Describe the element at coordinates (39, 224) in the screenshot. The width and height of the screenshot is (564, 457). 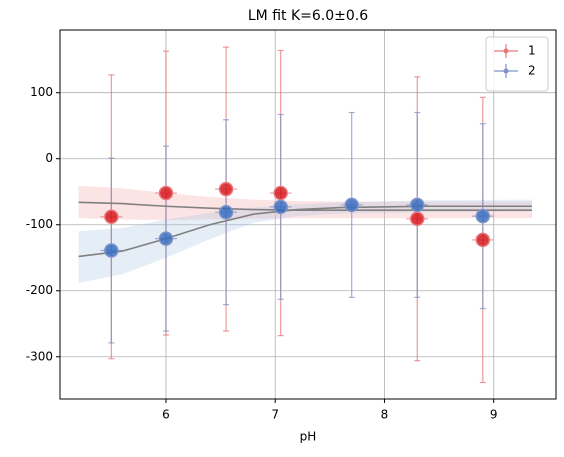
I see `y-tick-label: -100` at that location.